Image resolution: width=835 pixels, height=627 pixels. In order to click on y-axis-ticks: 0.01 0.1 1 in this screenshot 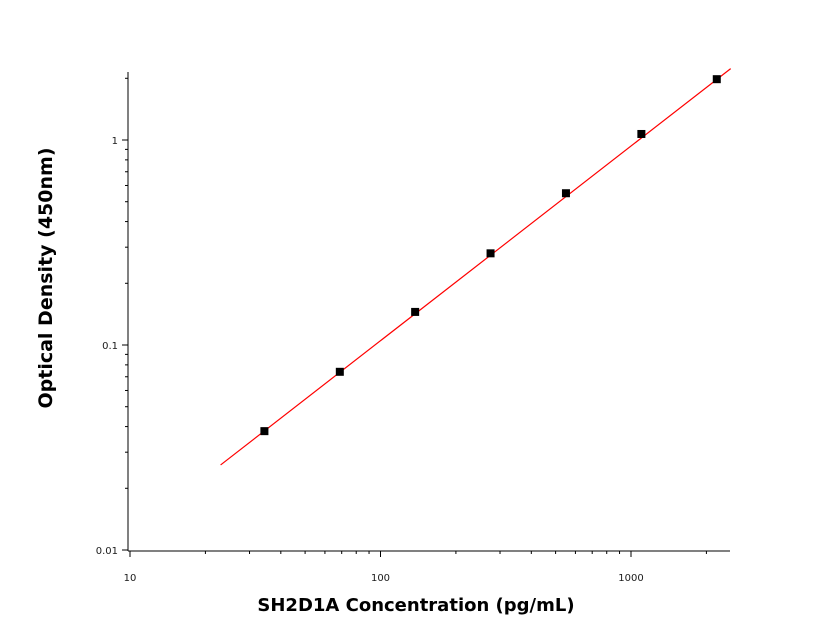, I will do `click(112, 317)`.